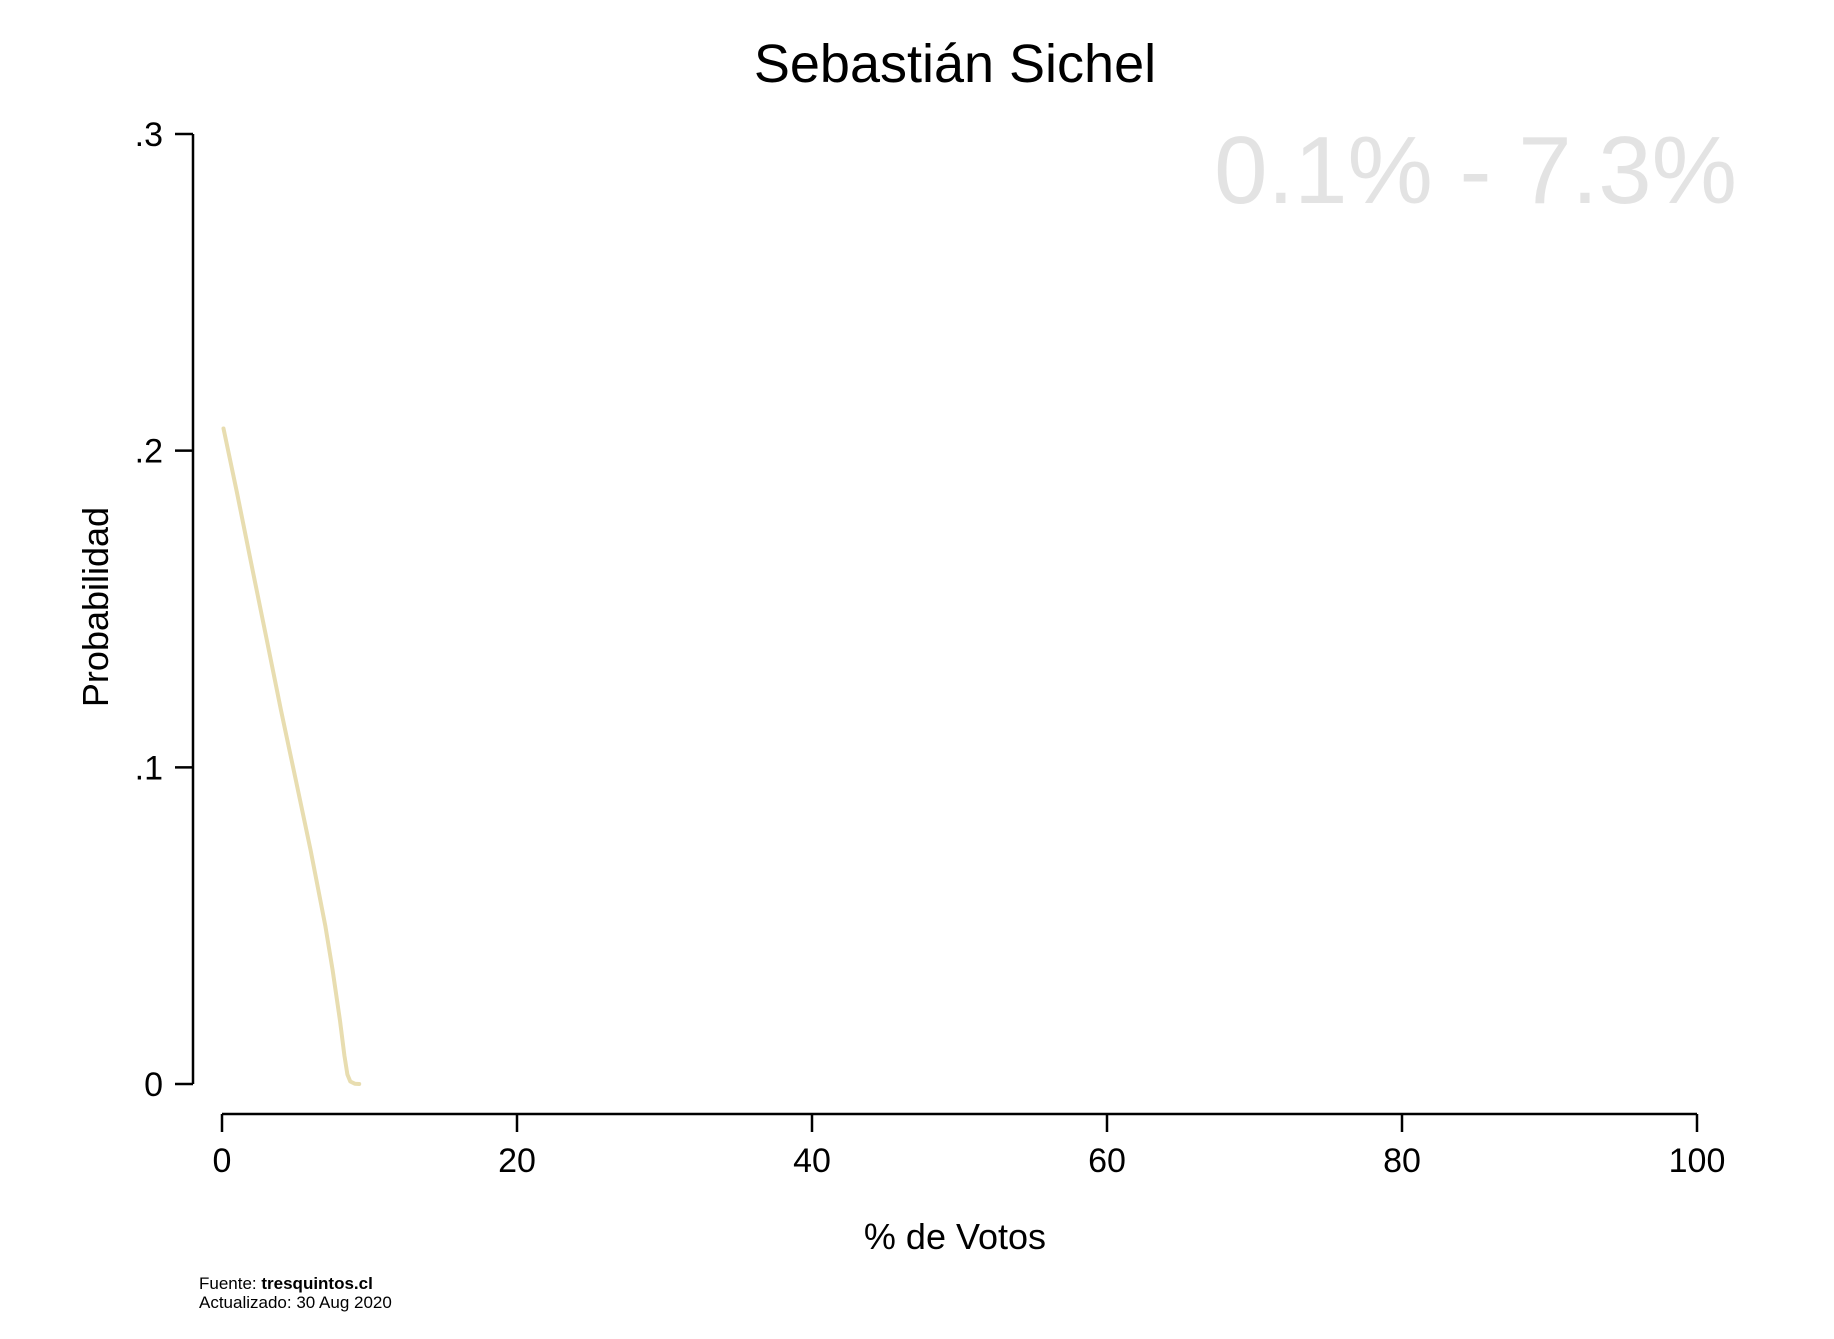 This screenshot has height=1339, width=1834. What do you see at coordinates (149, 135) in the screenshot?
I see `y-tick-label: .3` at bounding box center [149, 135].